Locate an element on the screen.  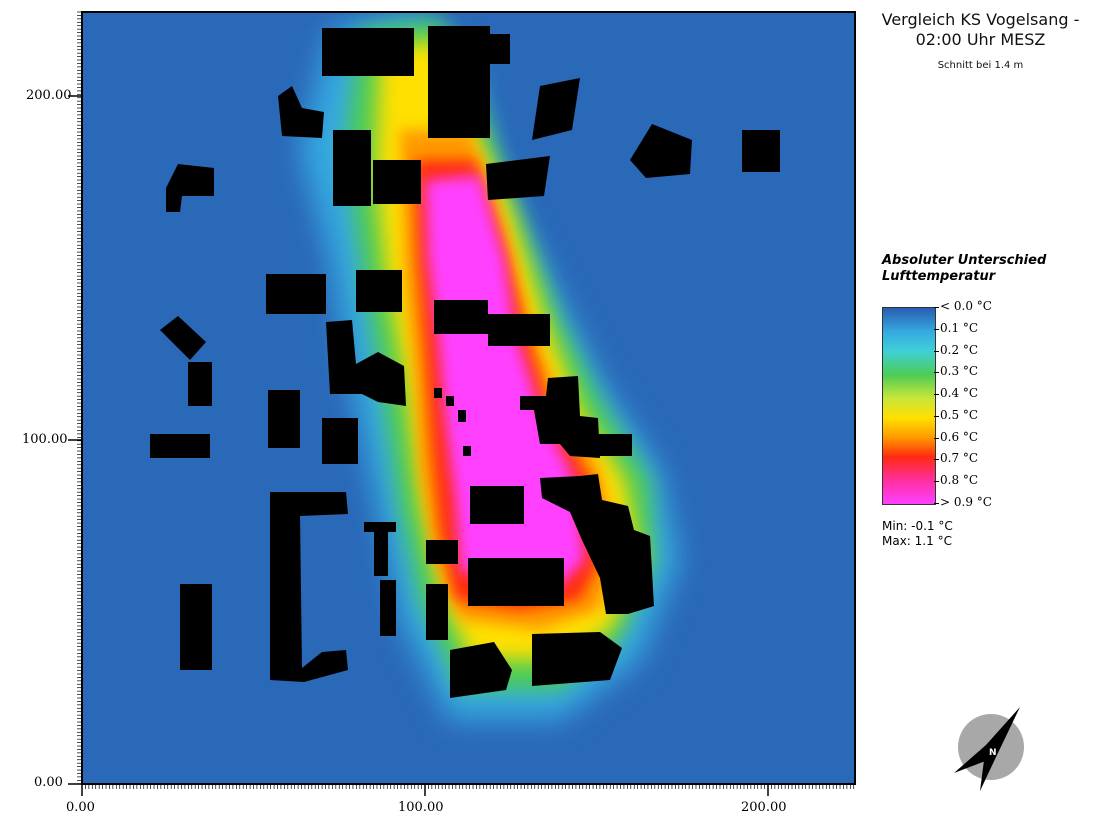
north-arrow-icon: N is located at coordinates (989, 749).